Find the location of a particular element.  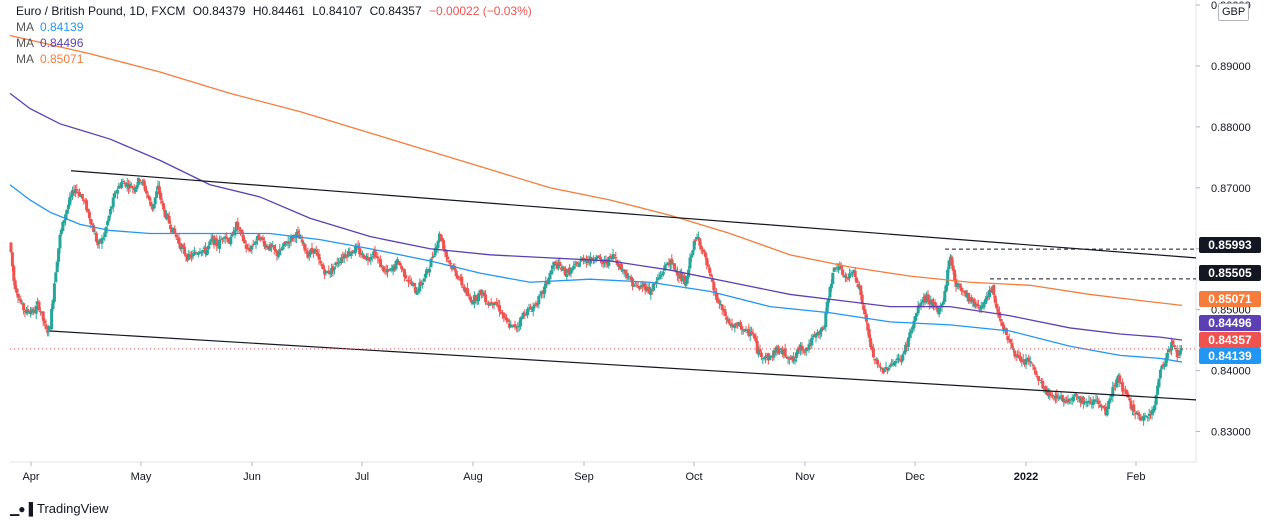

legend-ma2-row: MA 0.84496 is located at coordinates (276, 43).